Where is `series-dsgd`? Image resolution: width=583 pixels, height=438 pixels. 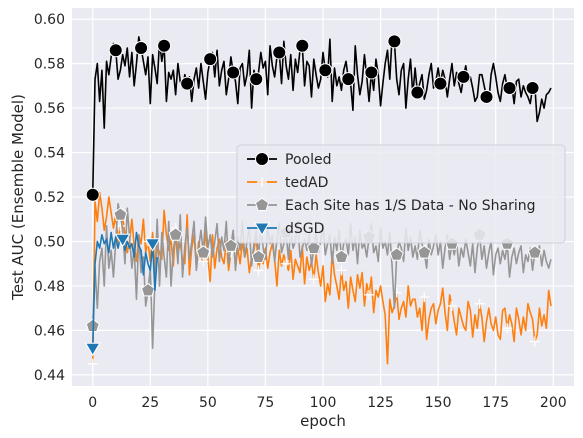
series-dsgd is located at coordinates (122, 294).